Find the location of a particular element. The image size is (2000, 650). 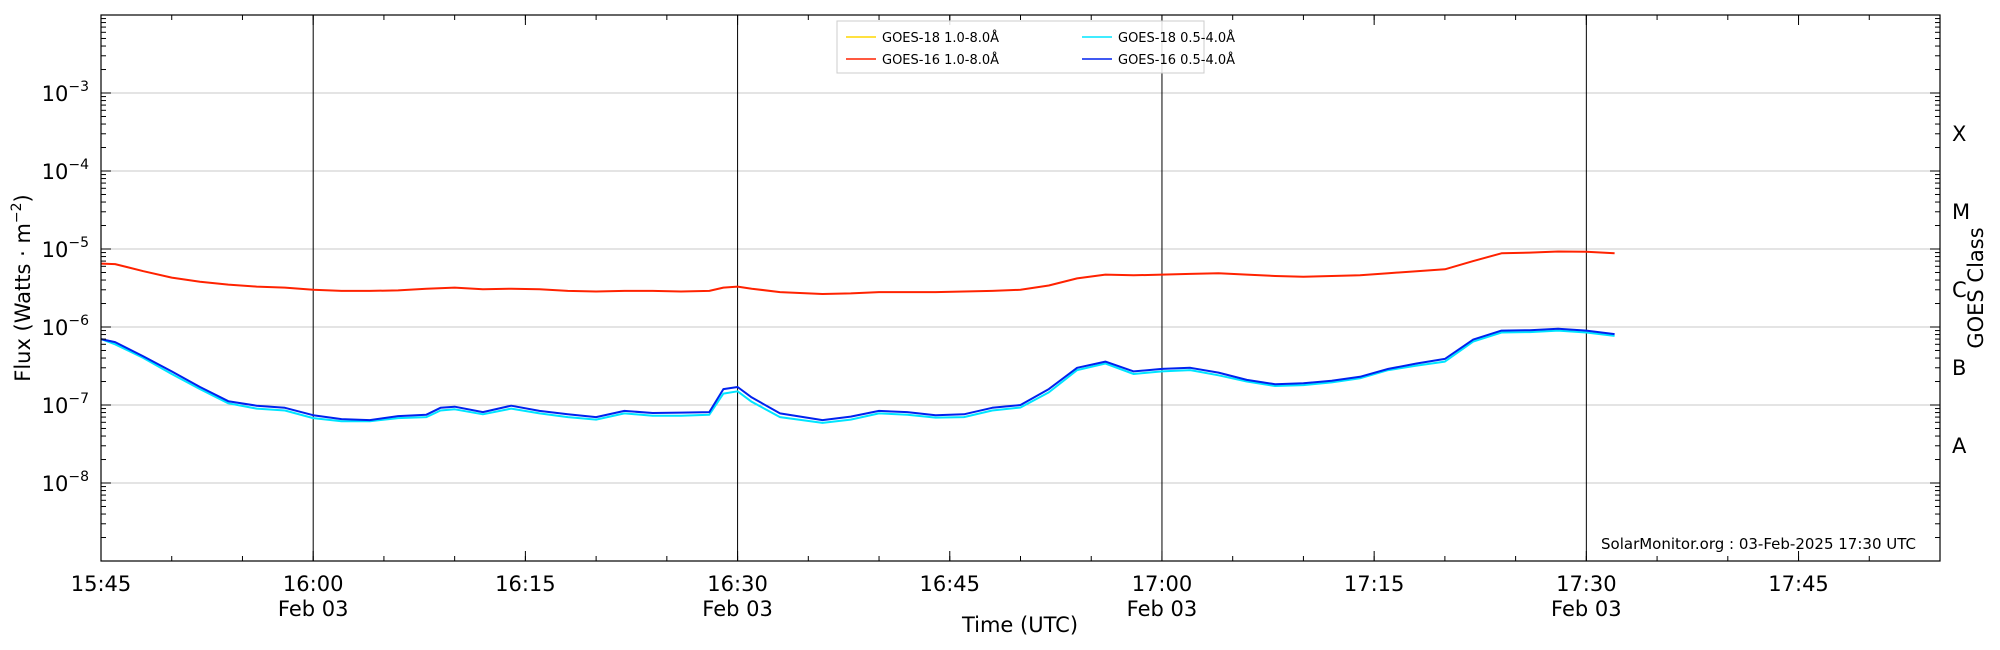

y-tick-label: 10⁻³ is located at coordinates (65, 92).